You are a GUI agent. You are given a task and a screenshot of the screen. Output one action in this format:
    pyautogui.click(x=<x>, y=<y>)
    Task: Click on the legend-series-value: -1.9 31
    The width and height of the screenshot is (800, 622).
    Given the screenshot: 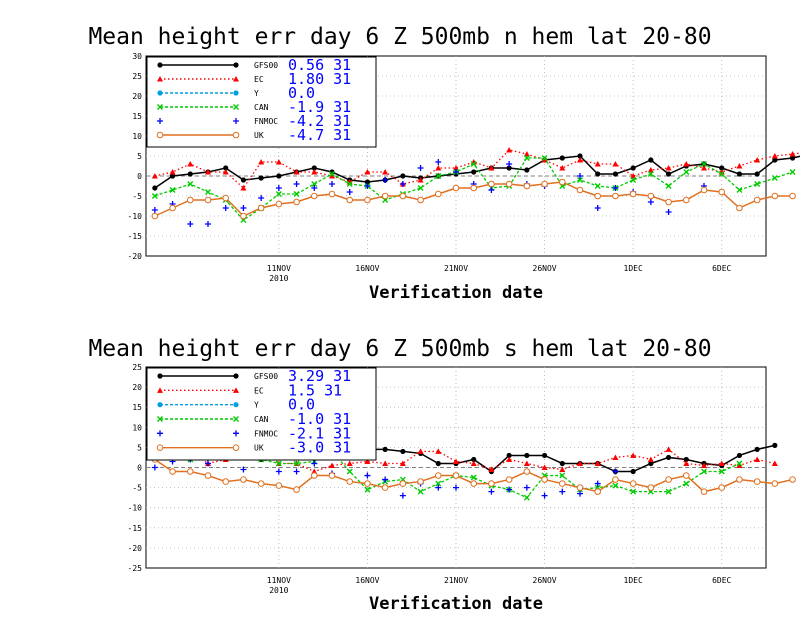 What is the action you would take?
    pyautogui.click(x=319, y=107)
    